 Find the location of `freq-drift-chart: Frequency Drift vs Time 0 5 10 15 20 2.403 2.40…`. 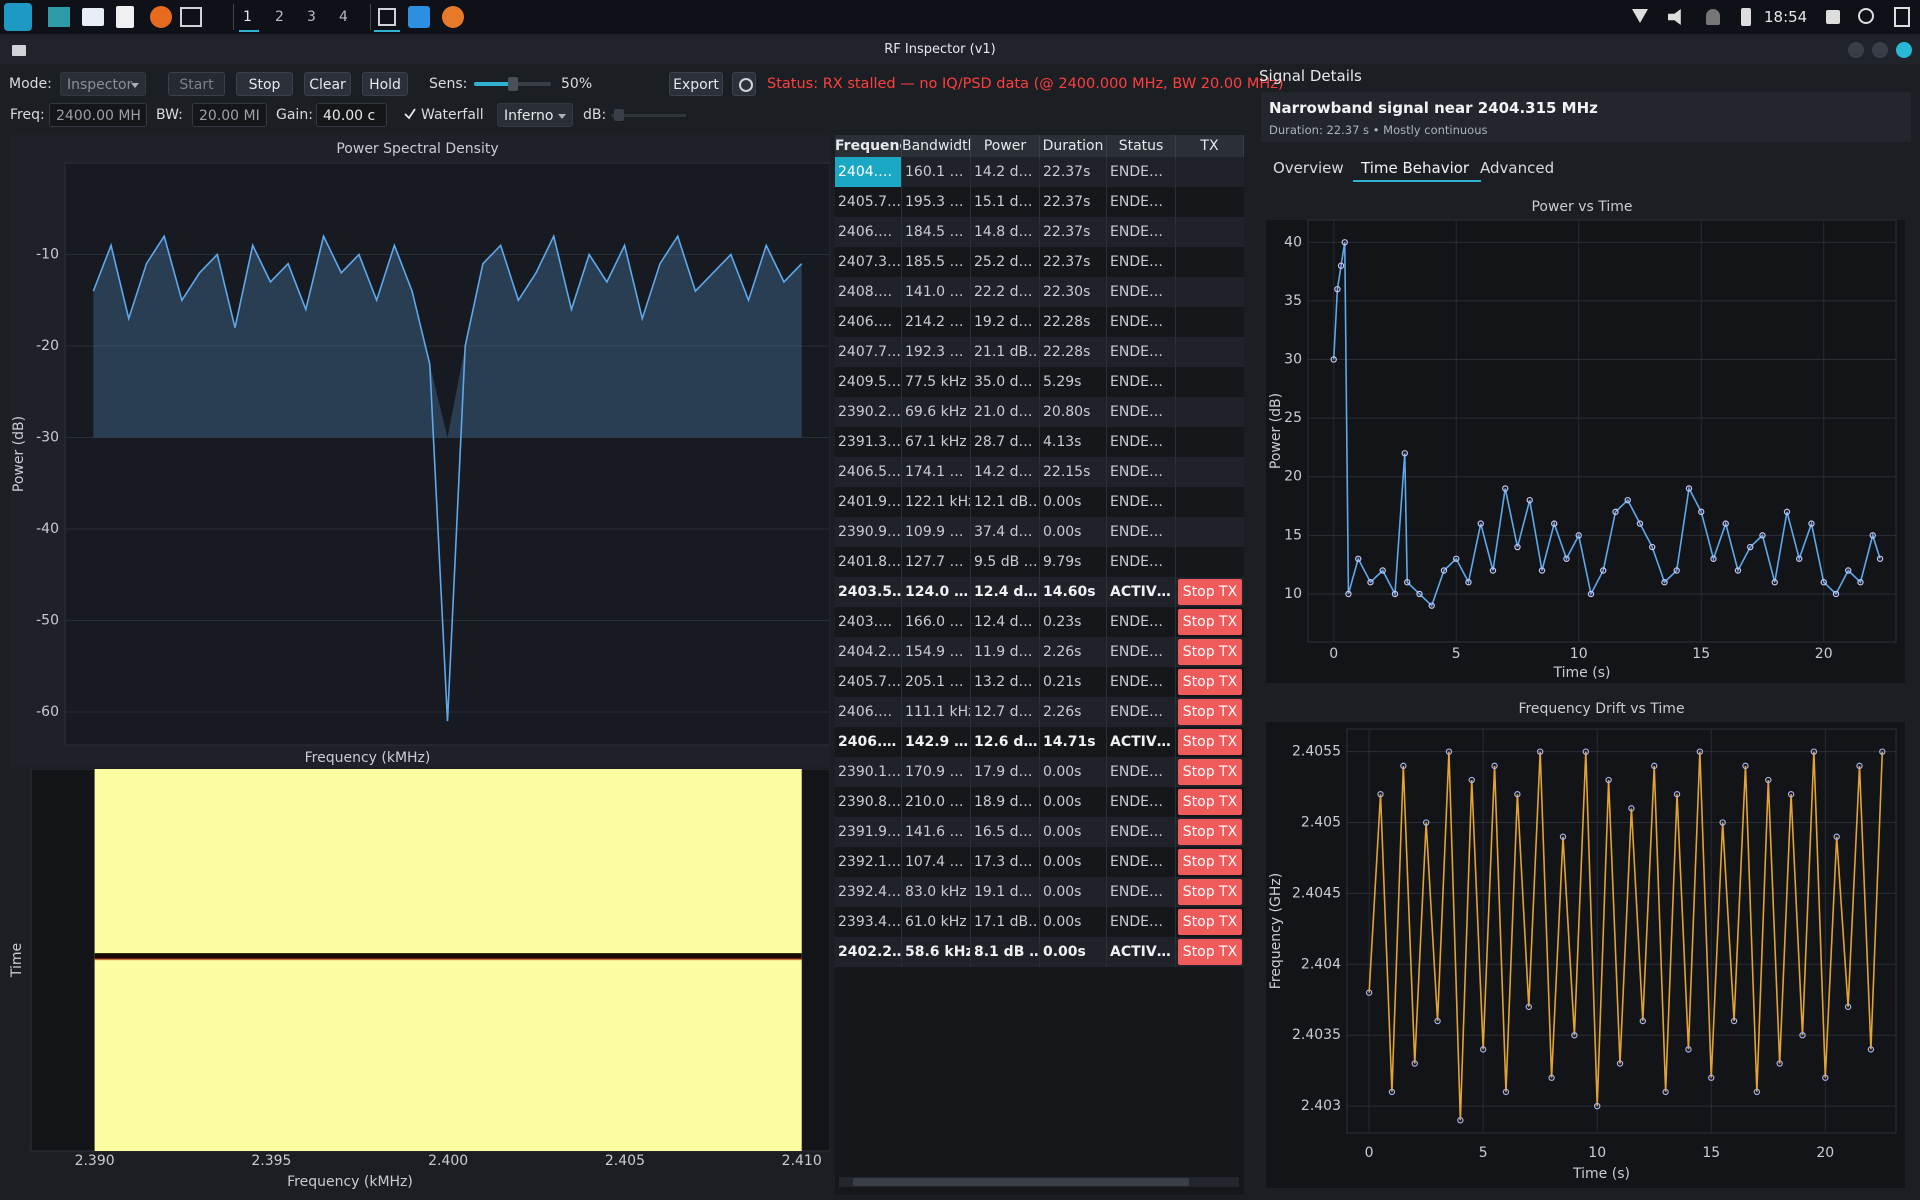

freq-drift-chart: Frequency Drift vs Time 0 5 10 15 20 2.403 2.40… is located at coordinates (1585, 937).